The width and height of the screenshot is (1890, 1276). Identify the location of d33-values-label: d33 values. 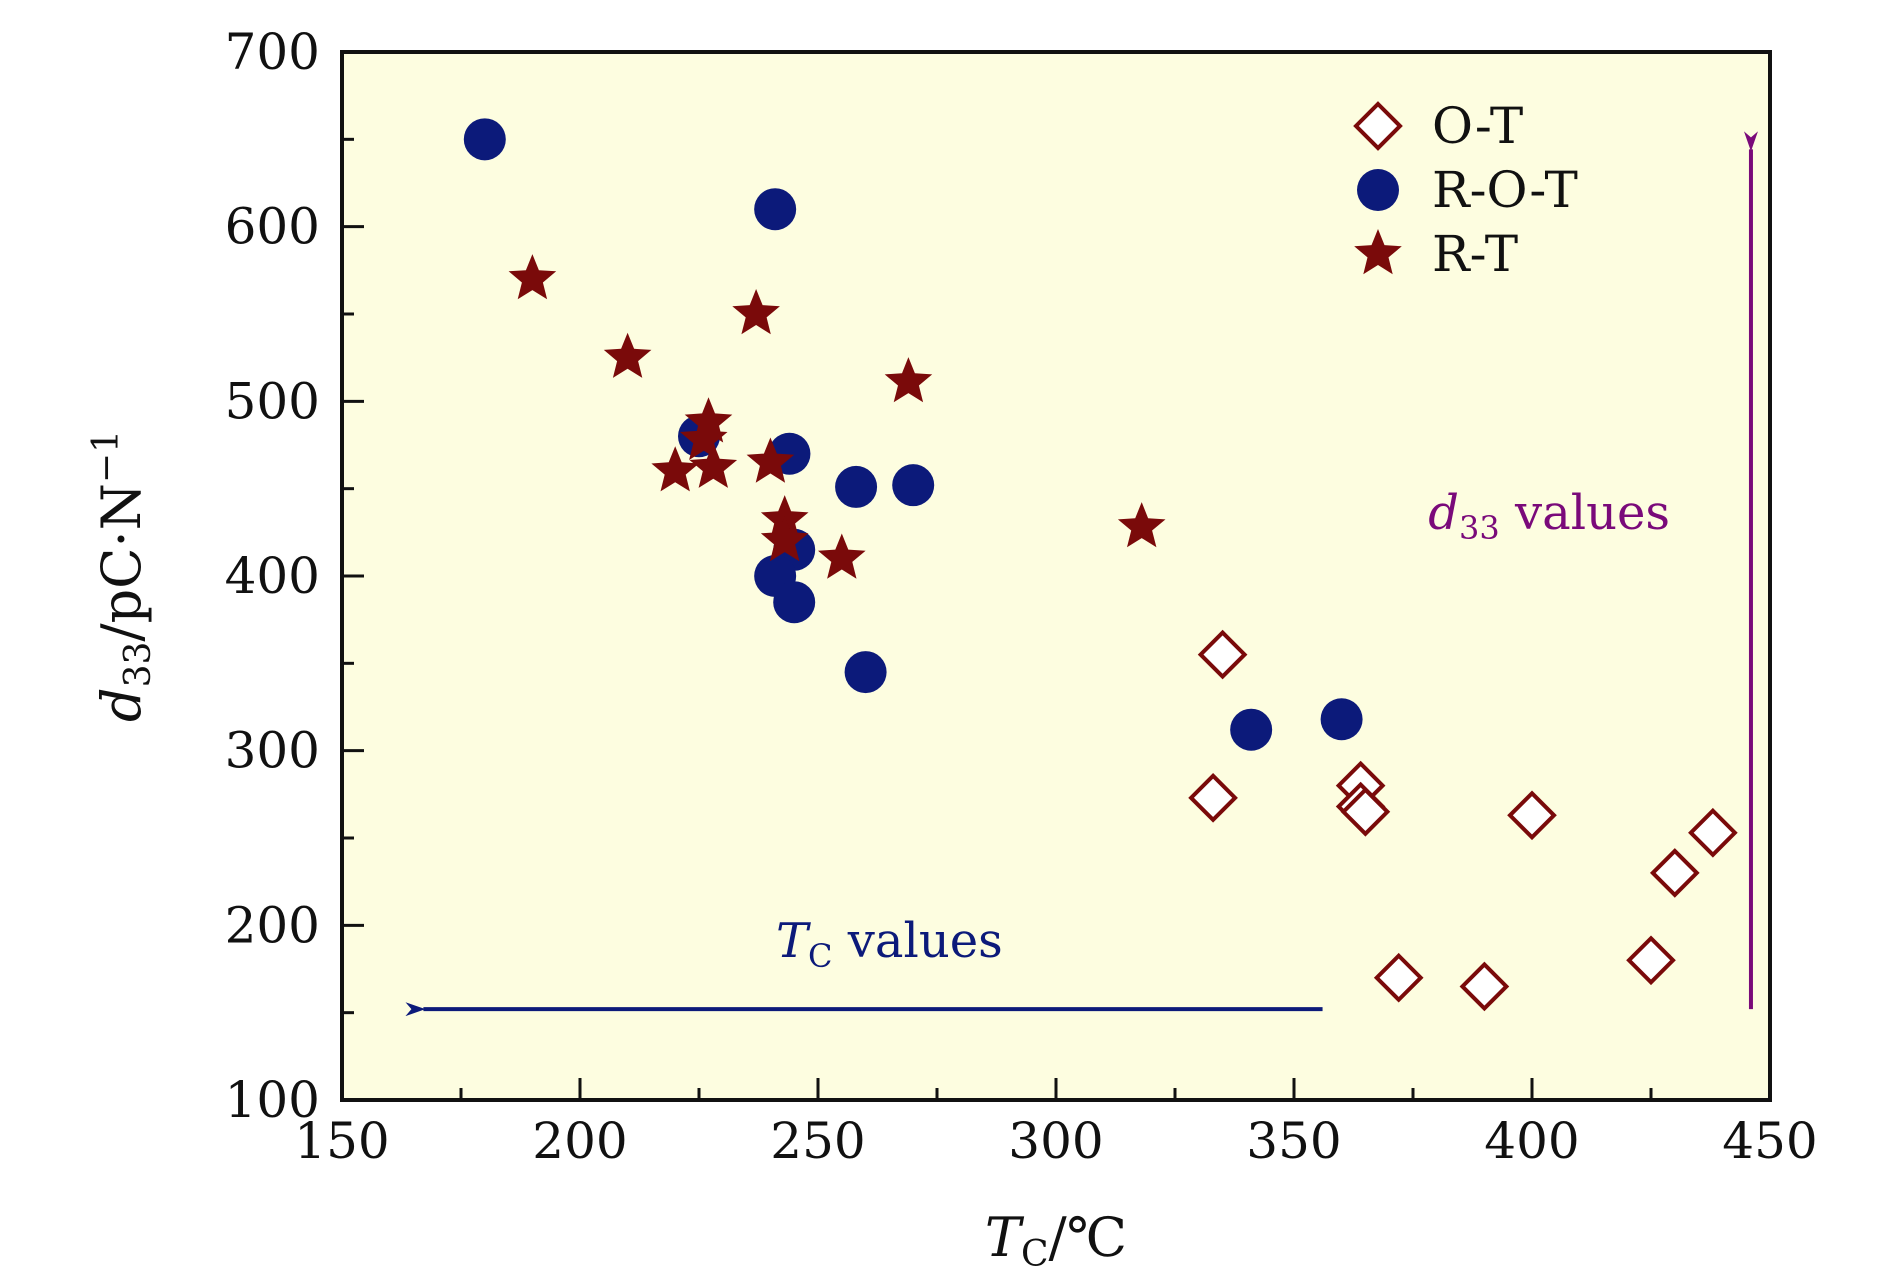
(1549, 516).